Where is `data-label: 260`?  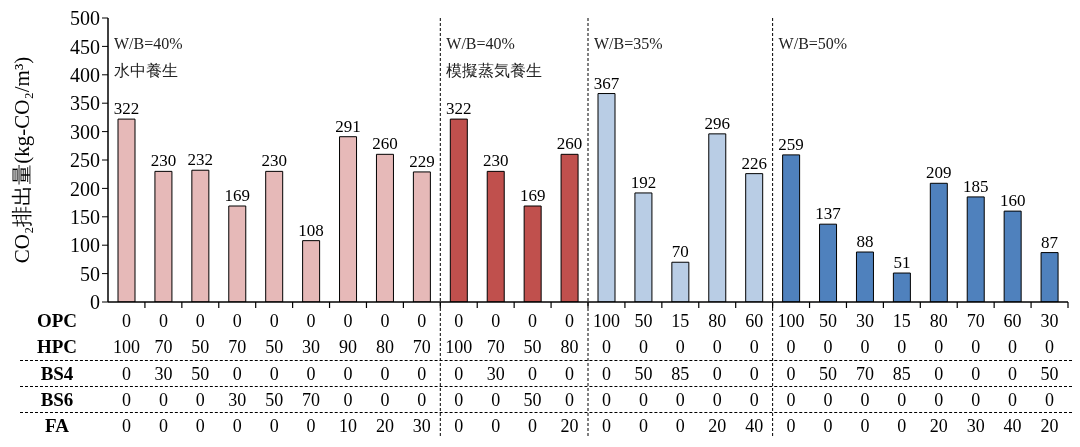
data-label: 260 is located at coordinates (385, 144).